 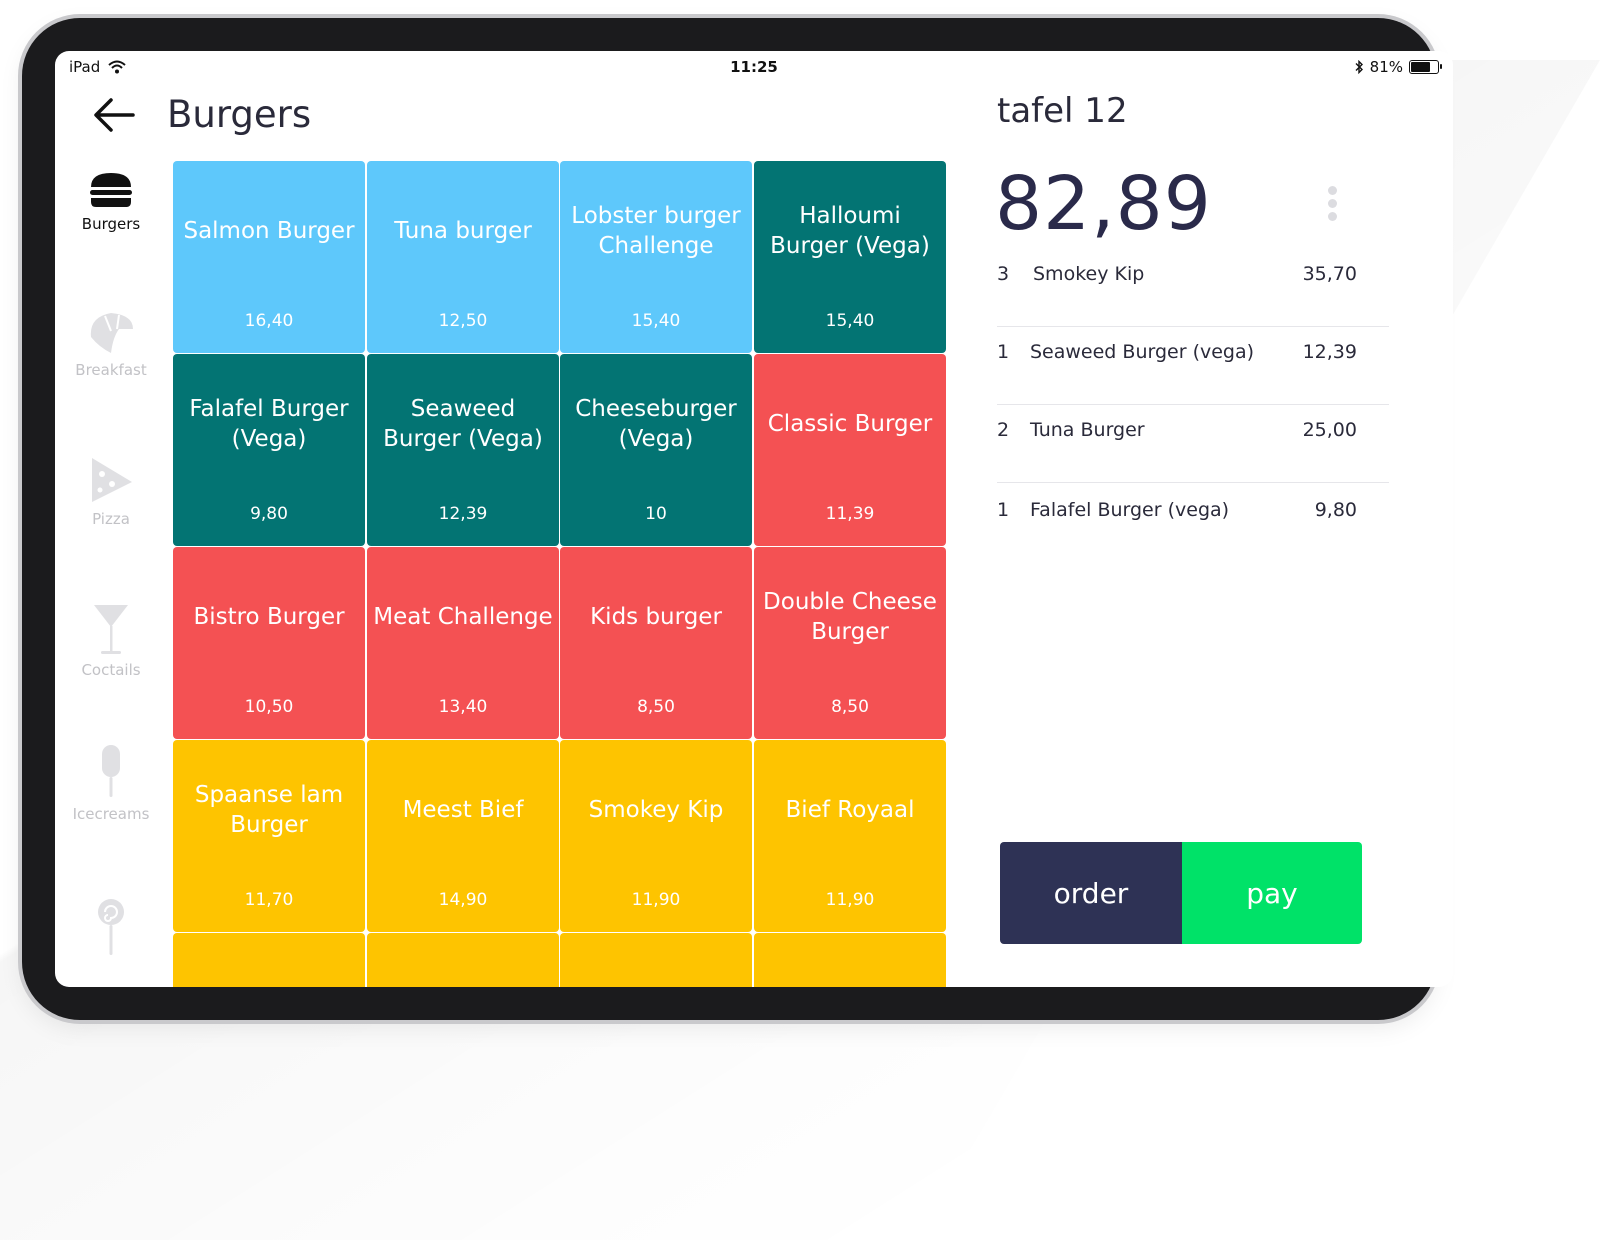 I want to click on product-tile: Kids burger 8,50, so click(x=656, y=643).